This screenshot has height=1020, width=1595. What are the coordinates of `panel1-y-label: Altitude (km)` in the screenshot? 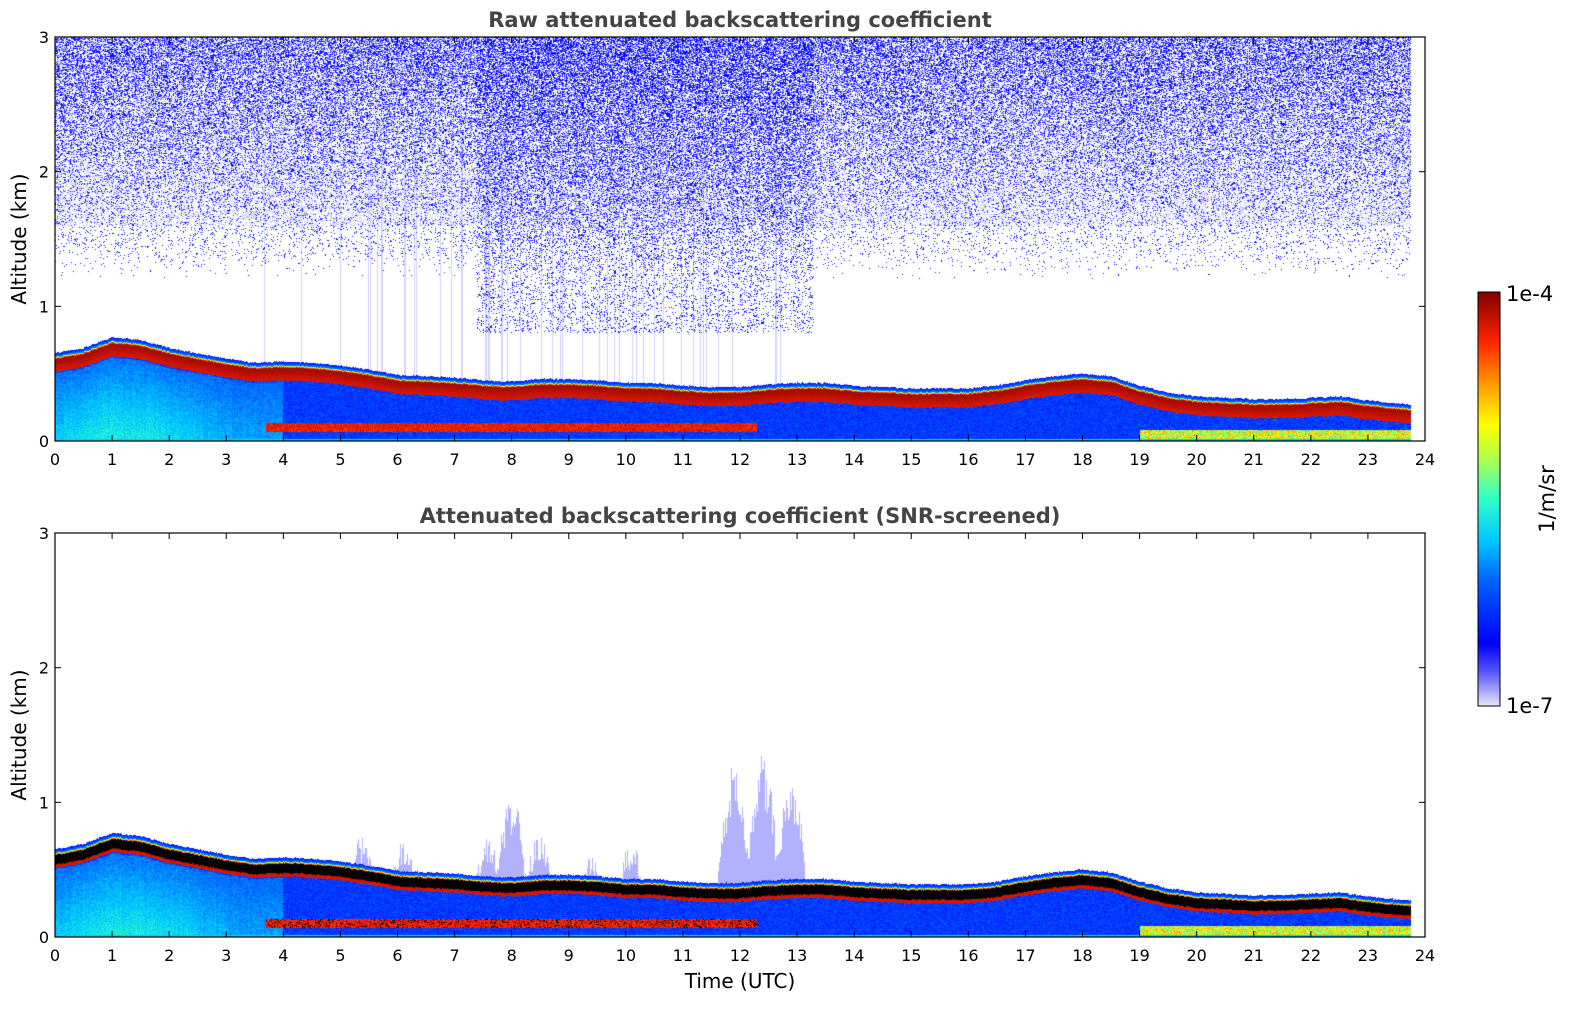 It's located at (19, 238).